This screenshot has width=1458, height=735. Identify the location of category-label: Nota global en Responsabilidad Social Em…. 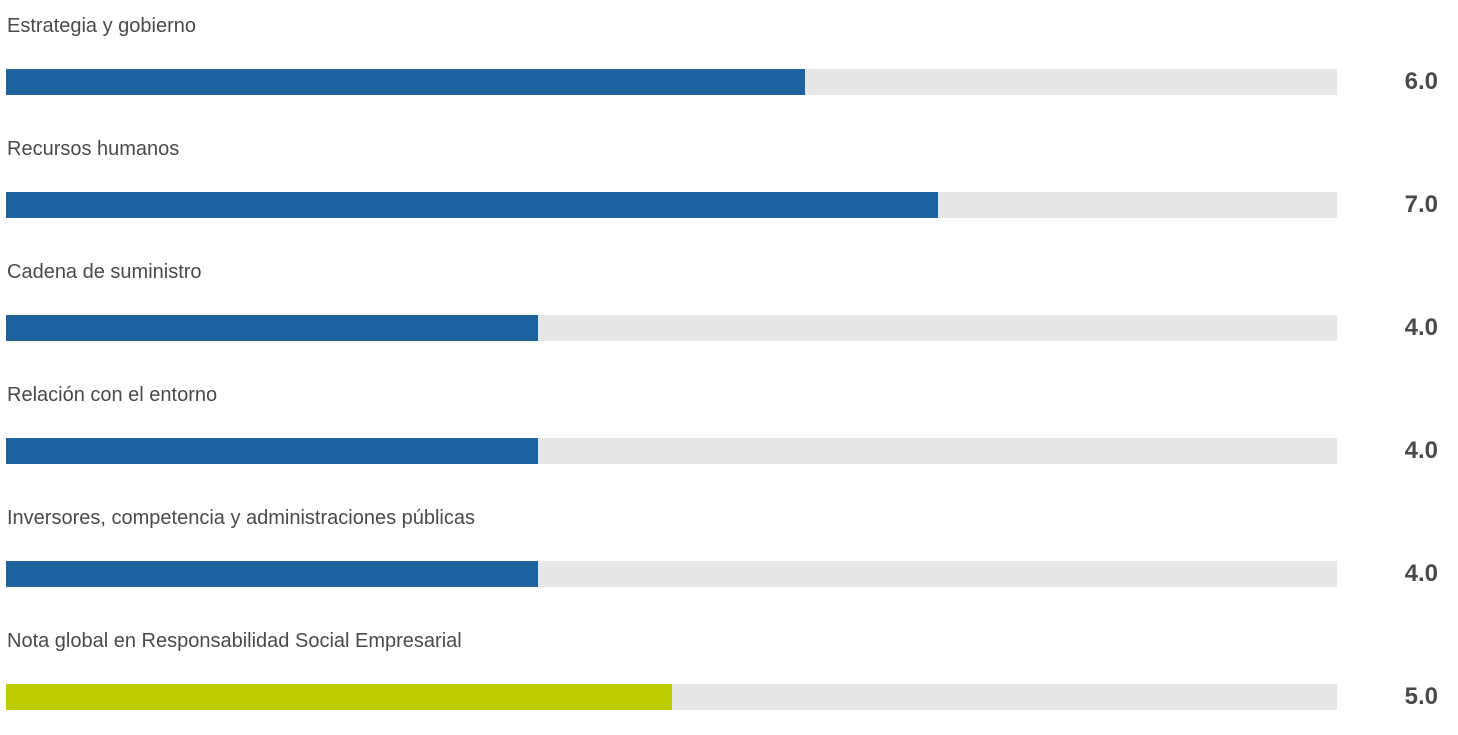
(234, 641).